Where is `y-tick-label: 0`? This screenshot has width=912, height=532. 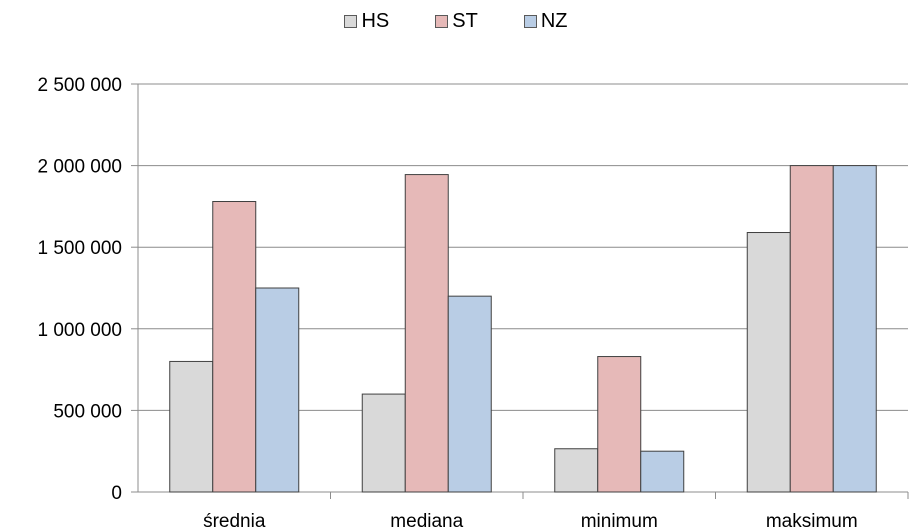
y-tick-label: 0 is located at coordinates (116, 493).